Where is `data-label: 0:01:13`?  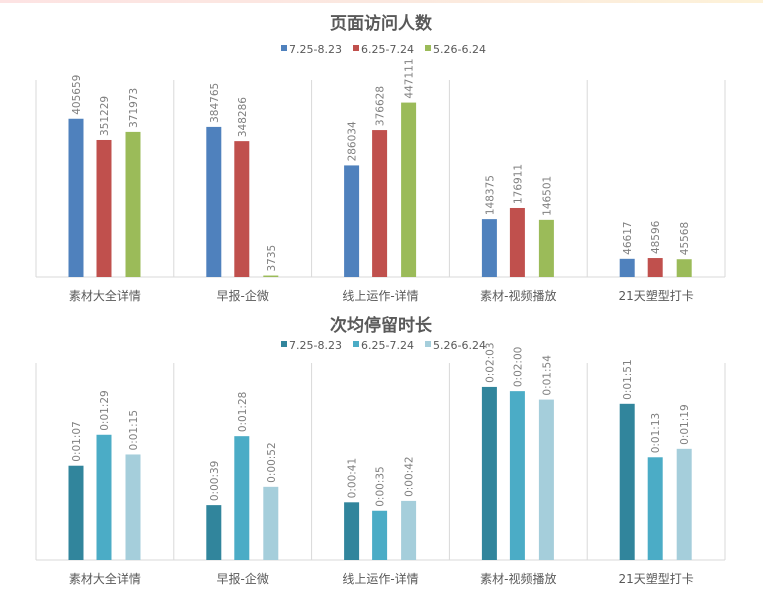 data-label: 0:01:13 is located at coordinates (656, 433).